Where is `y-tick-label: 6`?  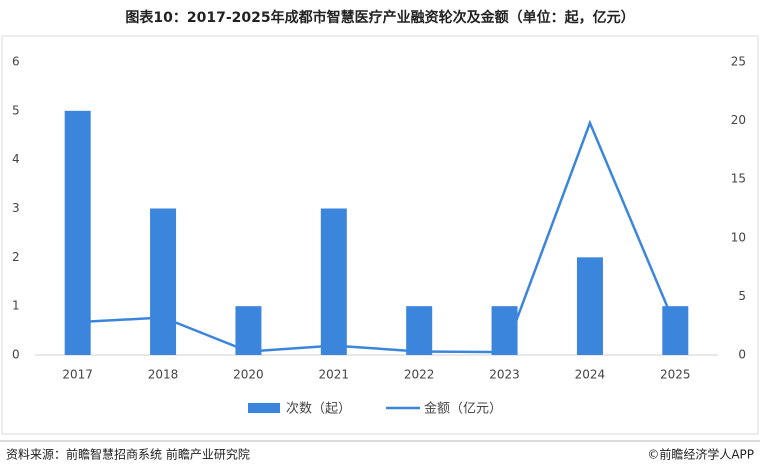 y-tick-label: 6 is located at coordinates (16, 62).